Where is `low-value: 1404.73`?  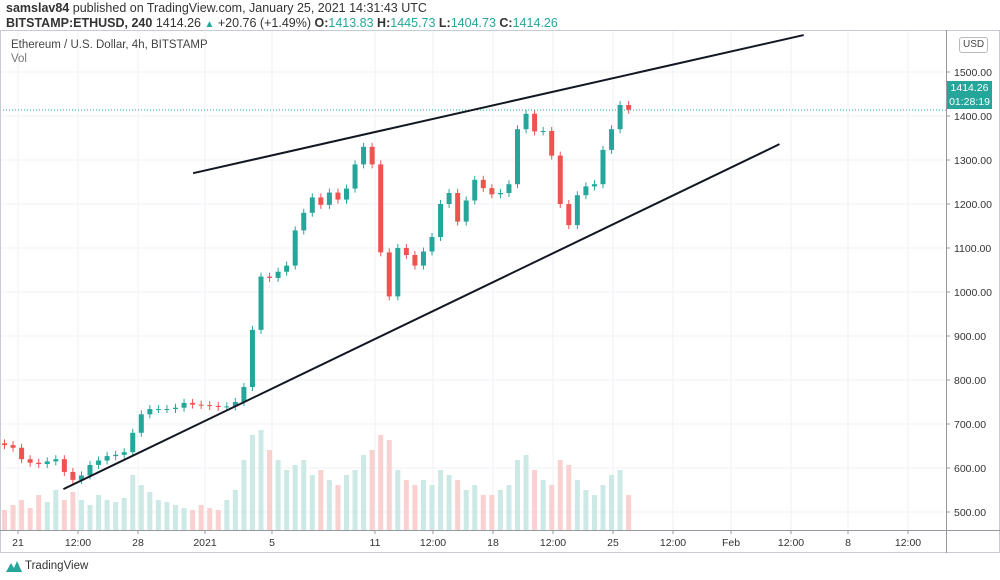
low-value: 1404.73 is located at coordinates (473, 23).